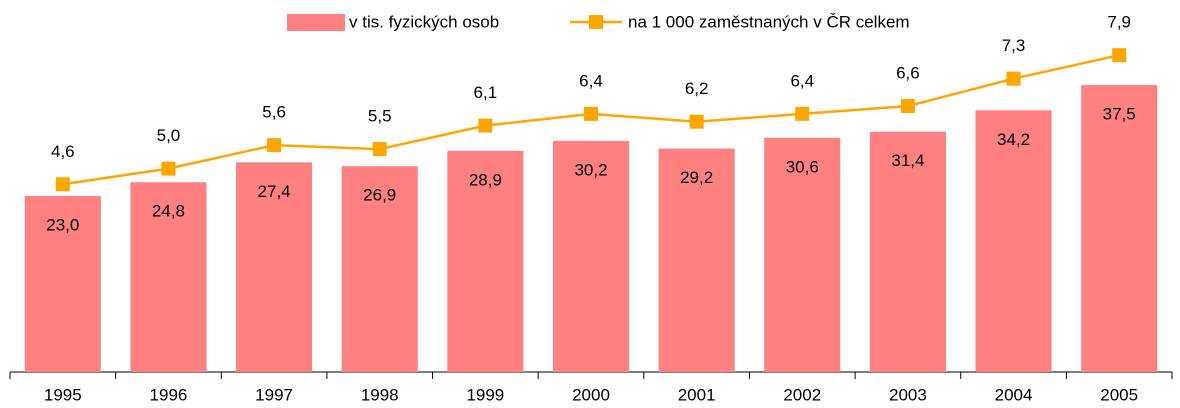  Describe the element at coordinates (697, 88) in the screenshot. I see `line-value-label: 6,2` at that location.